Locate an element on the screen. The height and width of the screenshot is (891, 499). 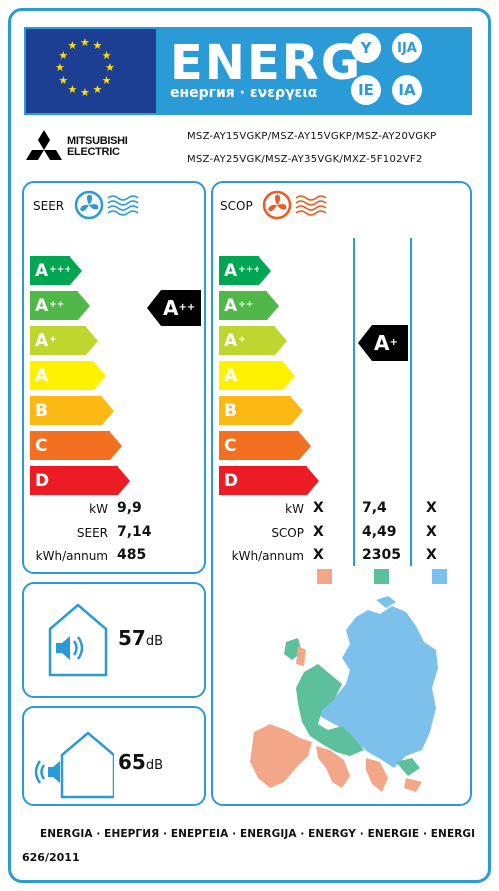
seer-title: SEER is located at coordinates (49, 206).